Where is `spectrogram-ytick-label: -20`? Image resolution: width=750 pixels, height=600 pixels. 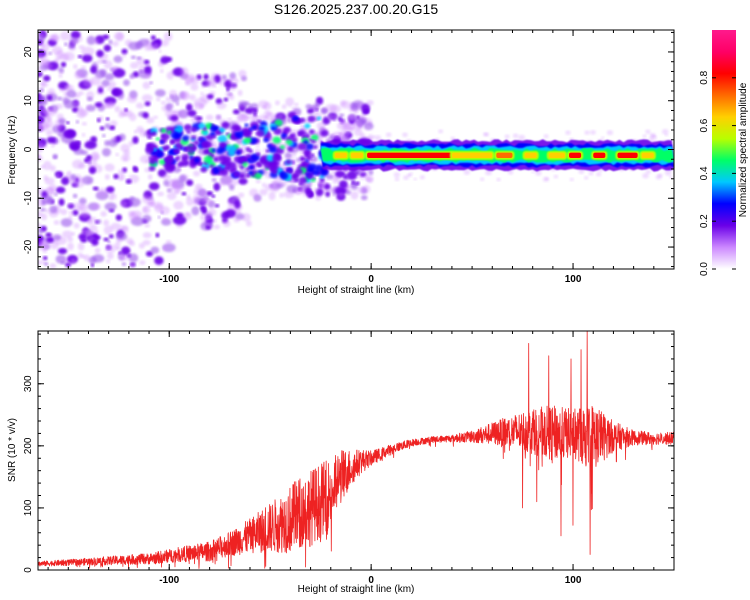 spectrogram-ytick-label: -20 is located at coordinates (28, 246).